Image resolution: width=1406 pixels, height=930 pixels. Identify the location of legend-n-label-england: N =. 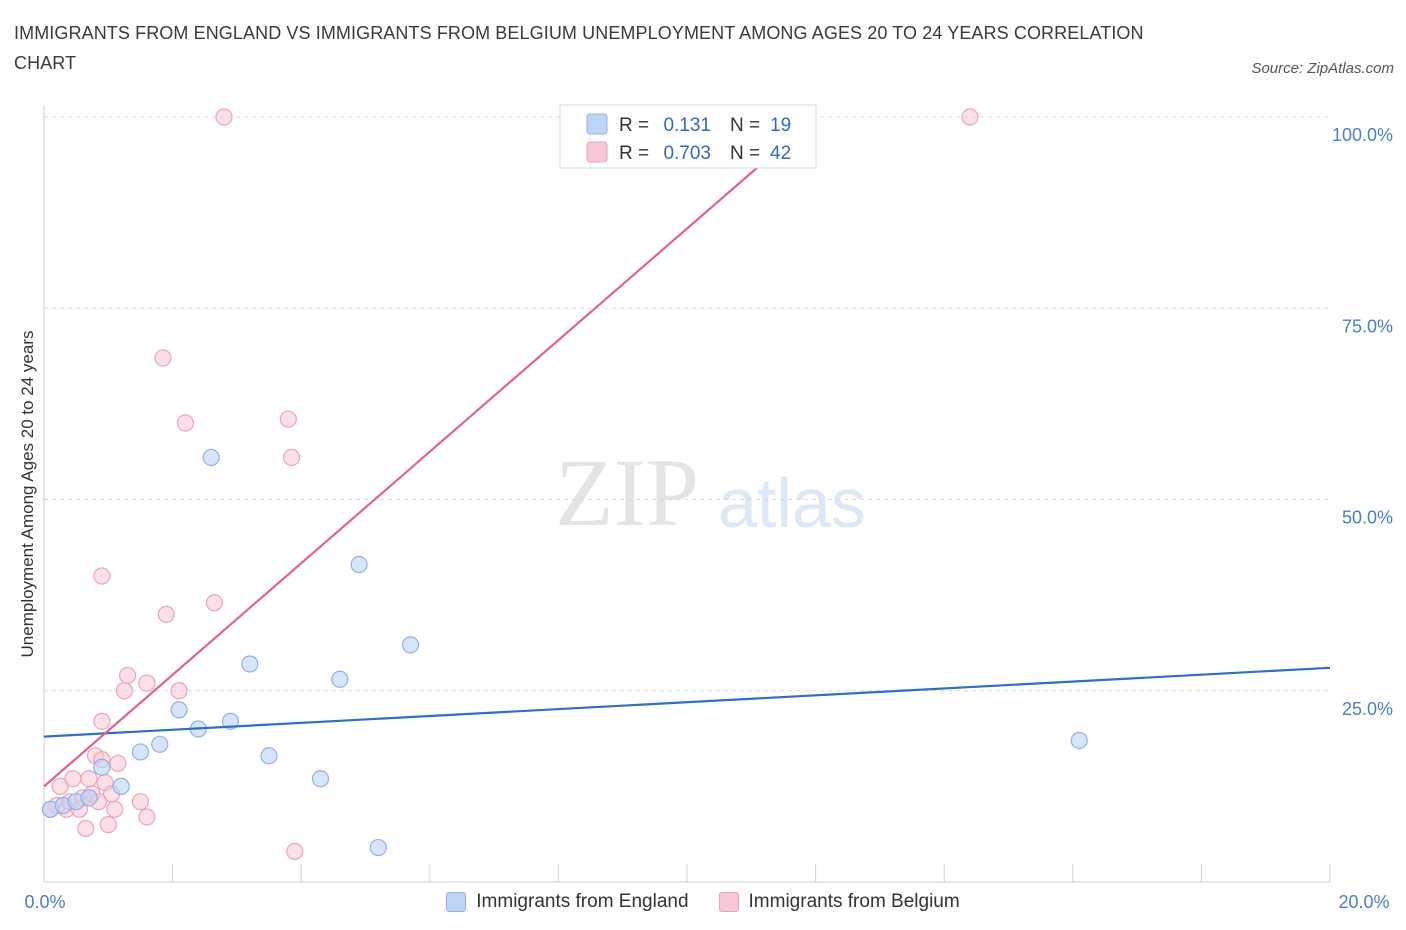
(745, 125).